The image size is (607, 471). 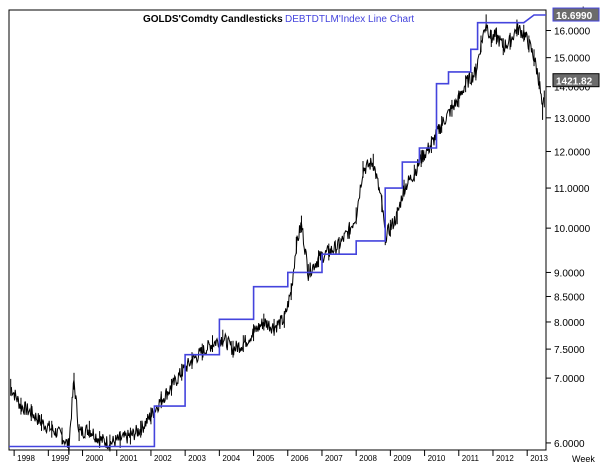 I want to click on x-tick-label-10: 2008, so click(x=368, y=458).